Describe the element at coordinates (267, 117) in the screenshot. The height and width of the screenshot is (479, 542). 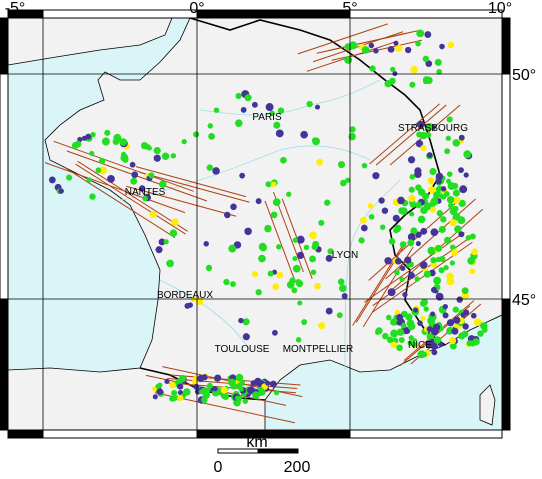
I see `city-label: PARIS` at that location.